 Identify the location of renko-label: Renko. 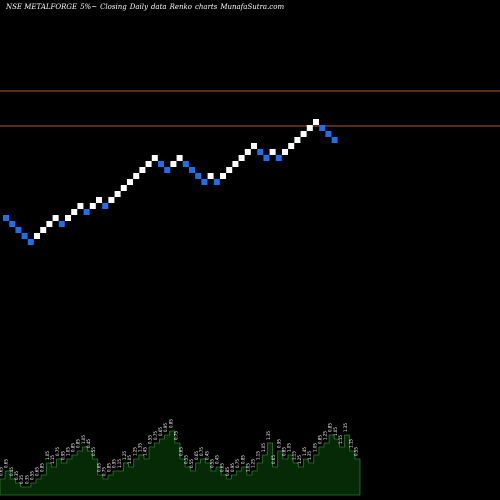
(180, 7).